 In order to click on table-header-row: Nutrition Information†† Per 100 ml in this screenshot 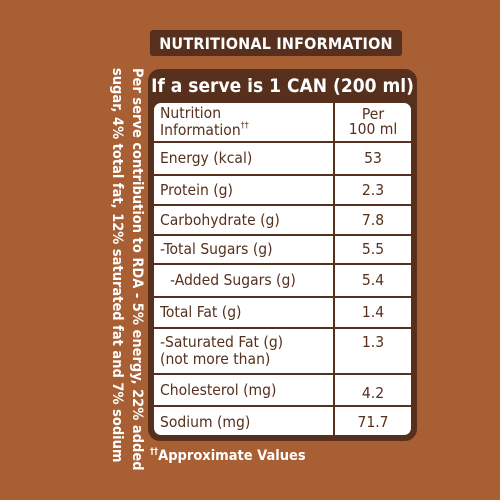, I will do `click(282, 123)`.